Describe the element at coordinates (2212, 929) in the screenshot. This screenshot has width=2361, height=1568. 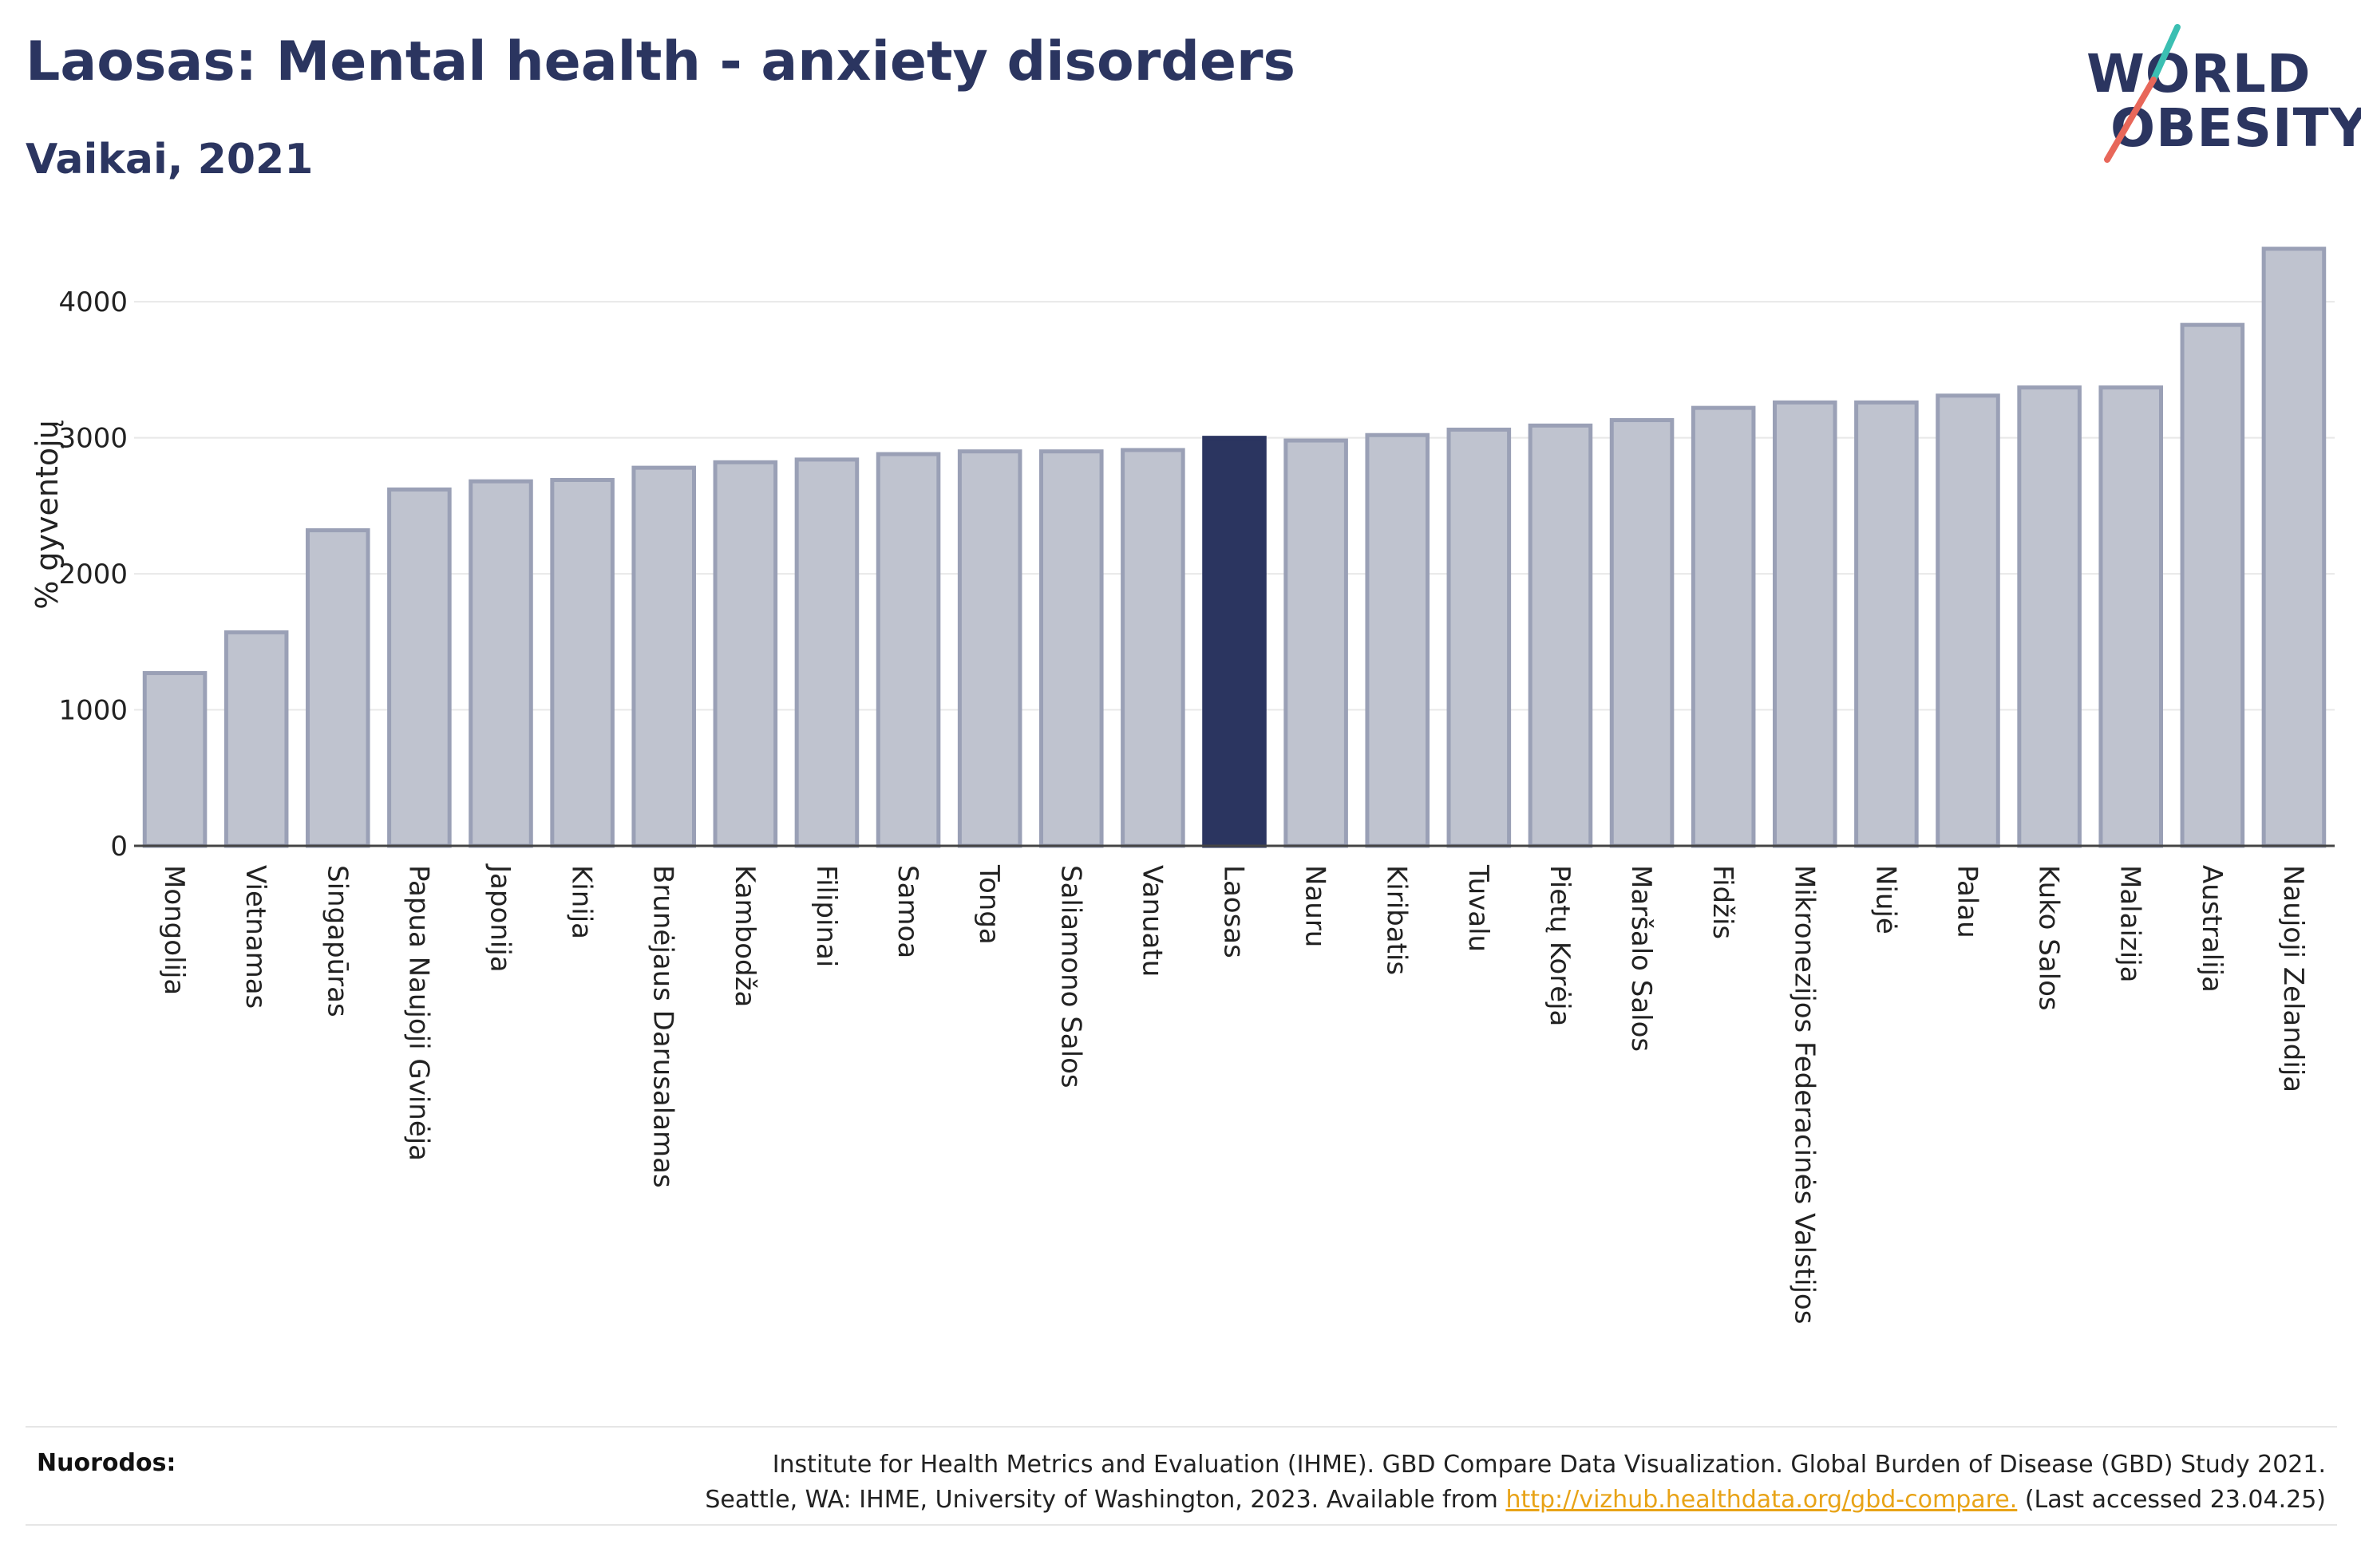
I see `x-tick-label: Australija` at that location.